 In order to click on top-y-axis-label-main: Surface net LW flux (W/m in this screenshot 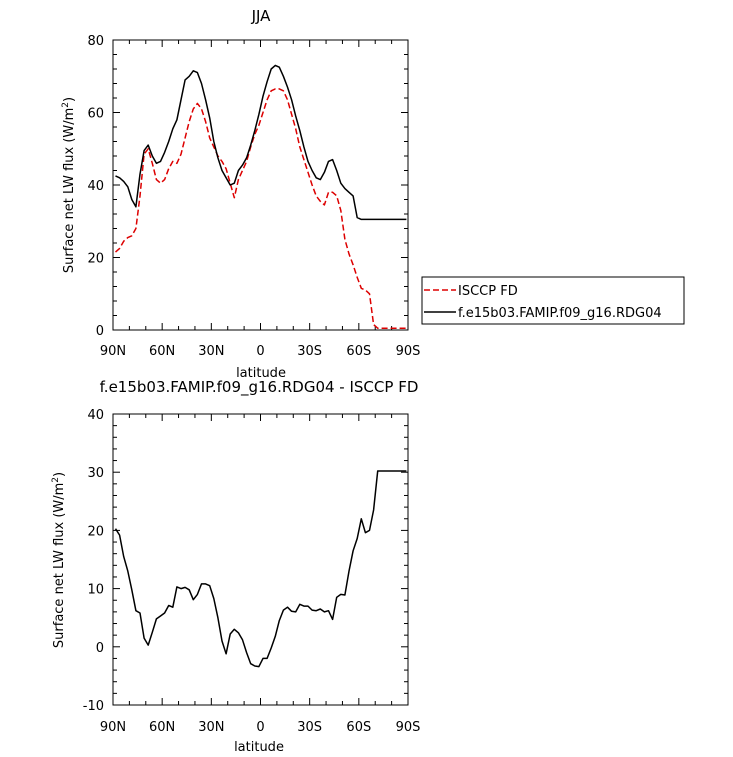, I will do `click(69, 190)`.